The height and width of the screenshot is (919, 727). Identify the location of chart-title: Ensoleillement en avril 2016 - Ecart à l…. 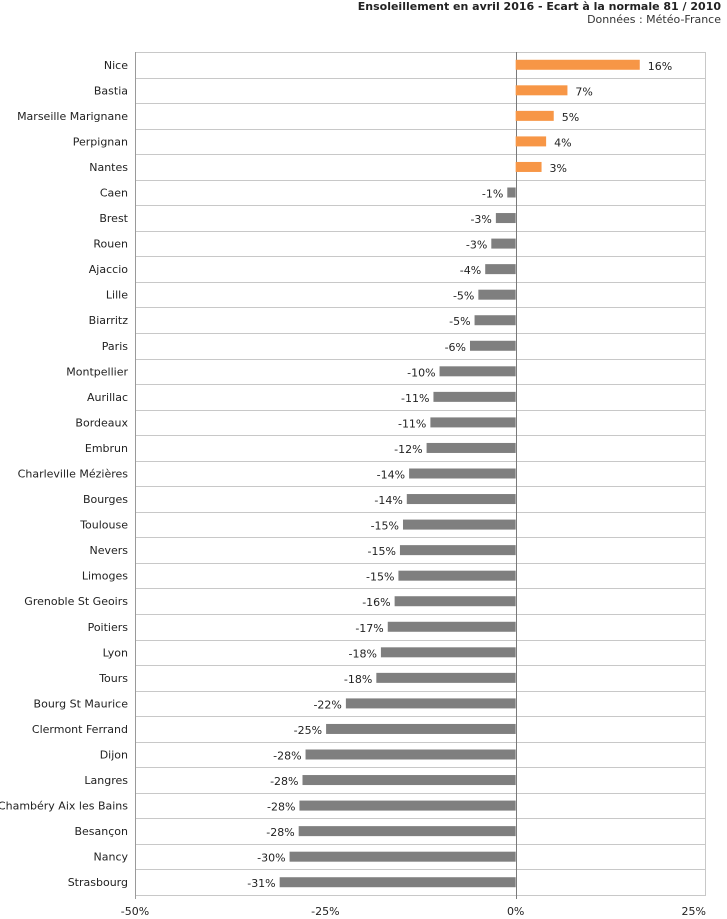
(539, 6).